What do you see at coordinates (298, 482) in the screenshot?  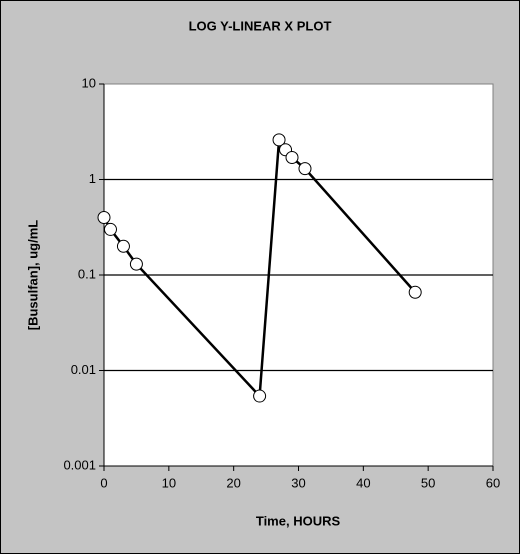 I see `x-tick-label: 30` at bounding box center [298, 482].